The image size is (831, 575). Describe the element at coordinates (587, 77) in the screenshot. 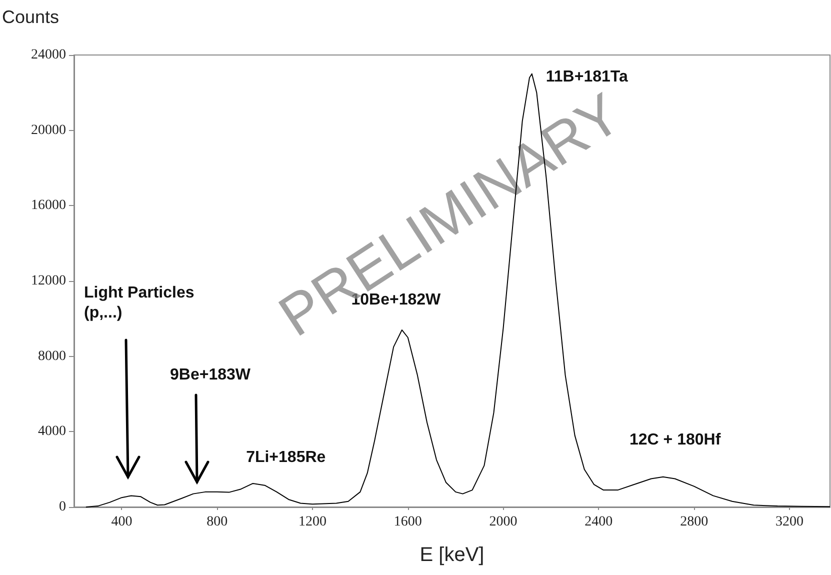

I see `annotation: 11B+181Ta` at that location.